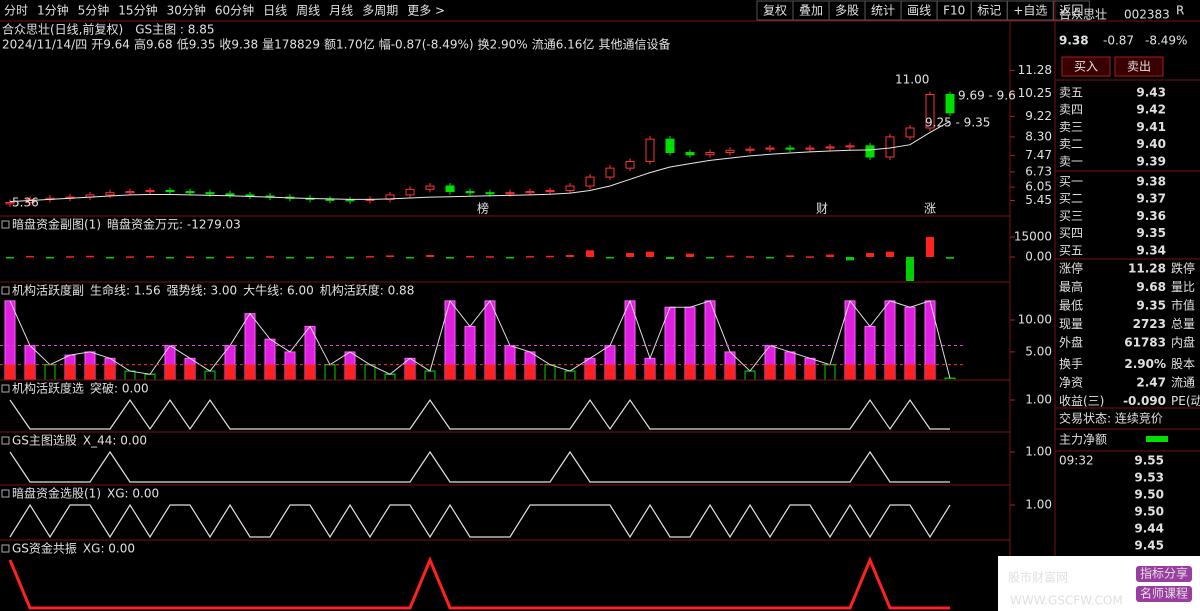 This screenshot has height=611, width=1200. Describe the element at coordinates (1071, 161) in the screenshot. I see `book-label: 卖一` at that location.